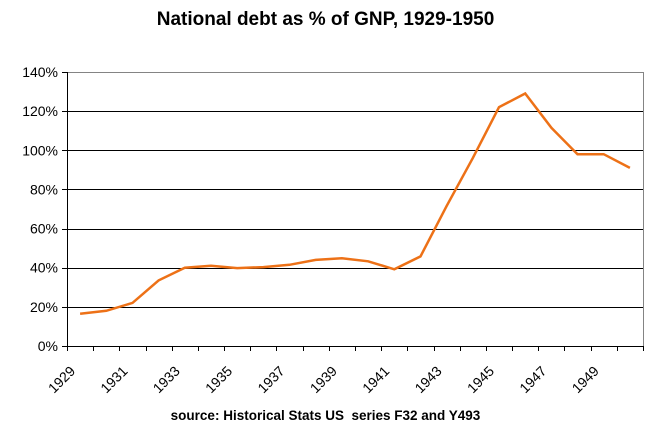 Image resolution: width=651 pixels, height=440 pixels. I want to click on x-tick-label: 1947, so click(532, 379).